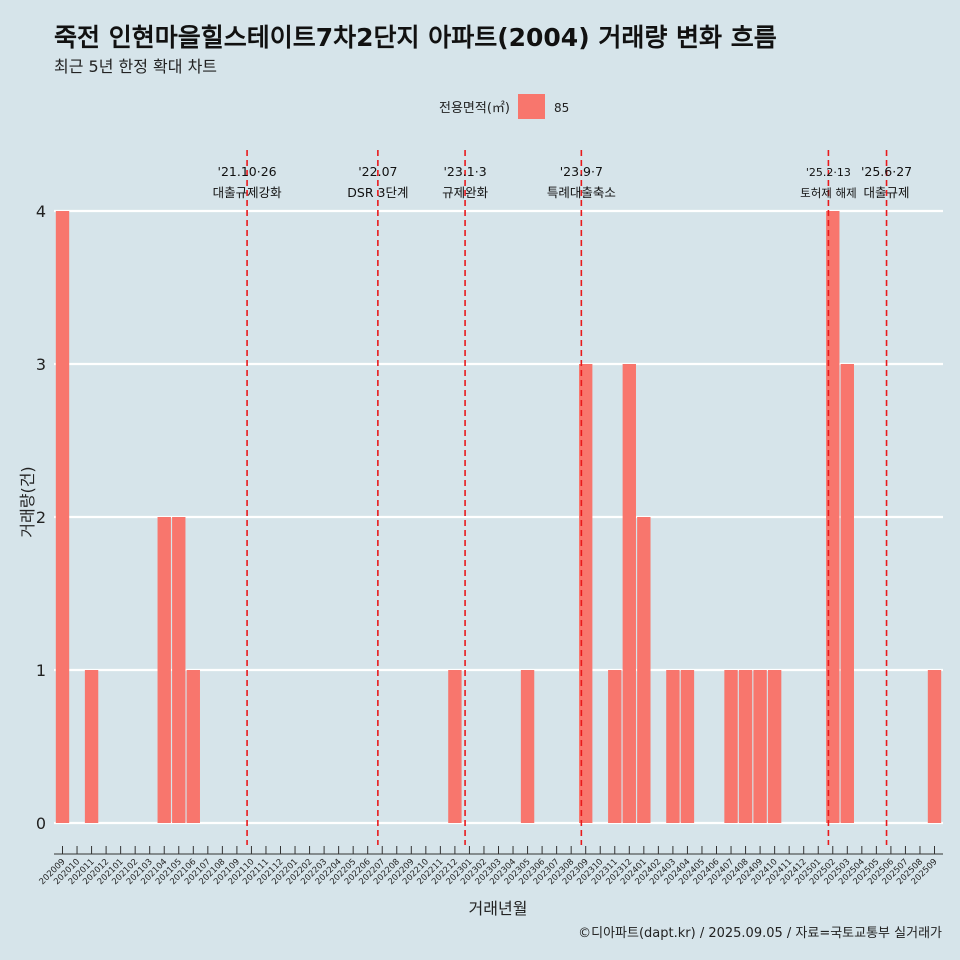  I want to click on legend-entry: 85, so click(561, 108).